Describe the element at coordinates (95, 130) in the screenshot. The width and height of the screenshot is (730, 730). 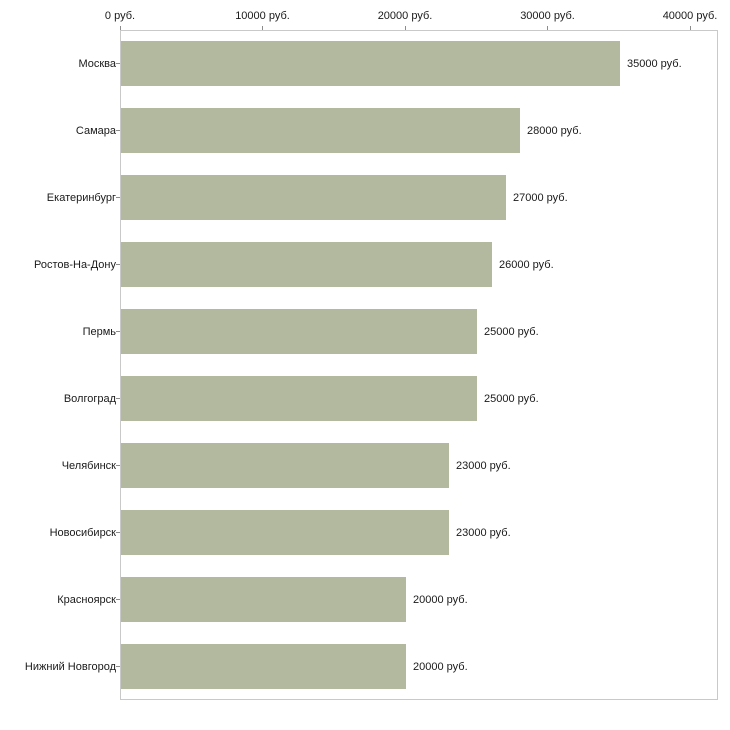
I see `category-label: Самара` at that location.